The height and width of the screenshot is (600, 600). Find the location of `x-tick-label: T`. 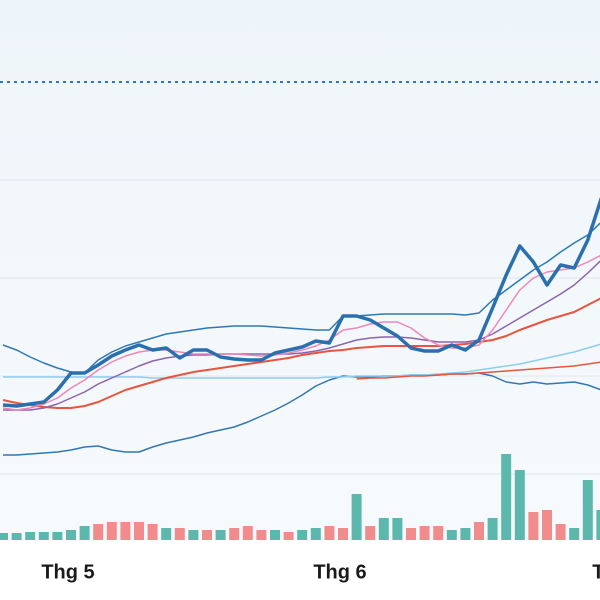

x-tick-label: T is located at coordinates (596, 572).